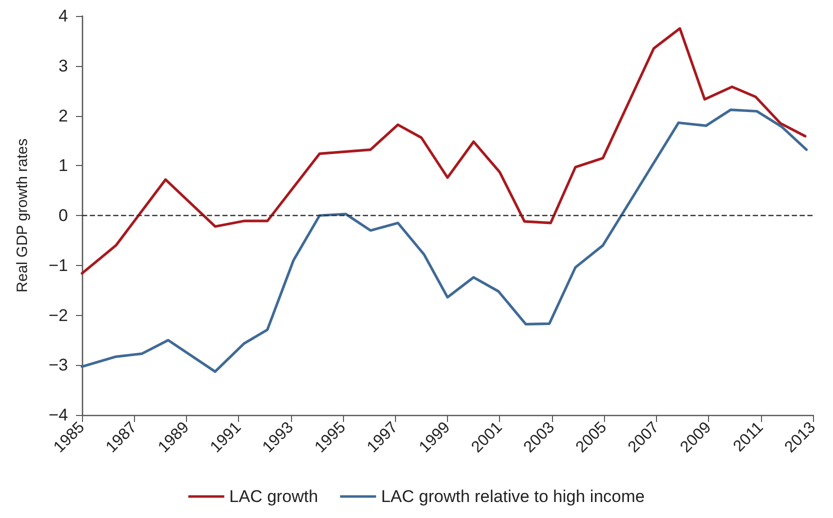 The image size is (833, 518). Describe the element at coordinates (63, 66) in the screenshot. I see `y-tick-label: 3` at that location.